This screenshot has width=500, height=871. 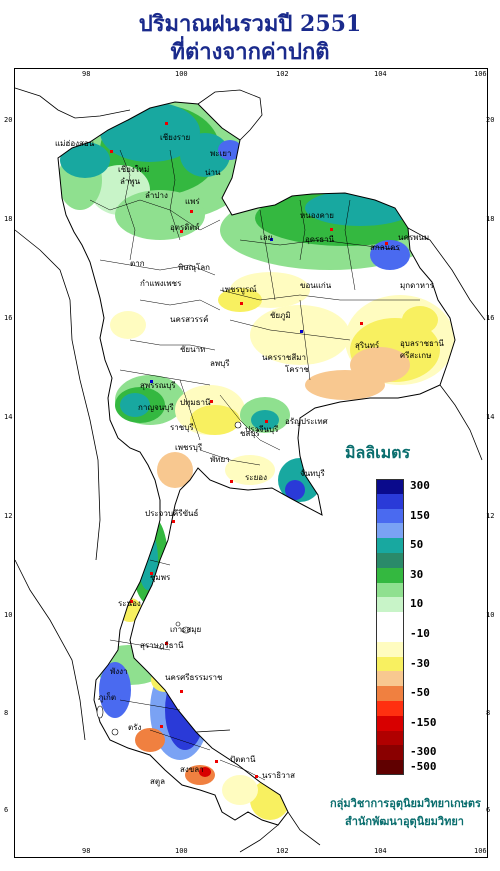 What do you see at coordinates (107, 697) in the screenshot?
I see `province-label: ภูเก็ต` at bounding box center [107, 697].